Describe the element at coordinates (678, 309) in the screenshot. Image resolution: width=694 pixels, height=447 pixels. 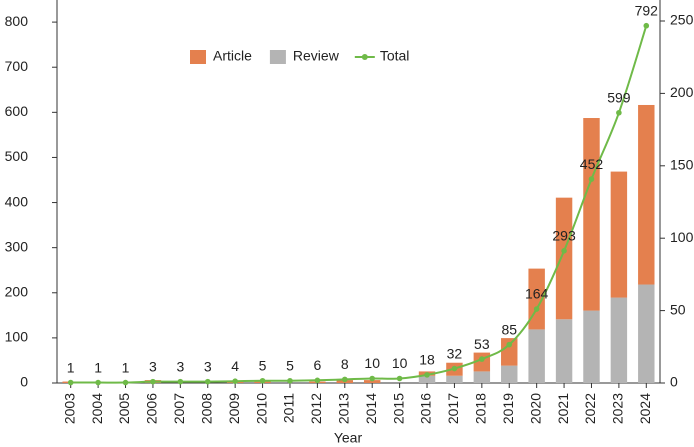
I see `y2-tick-label: 50` at that location.